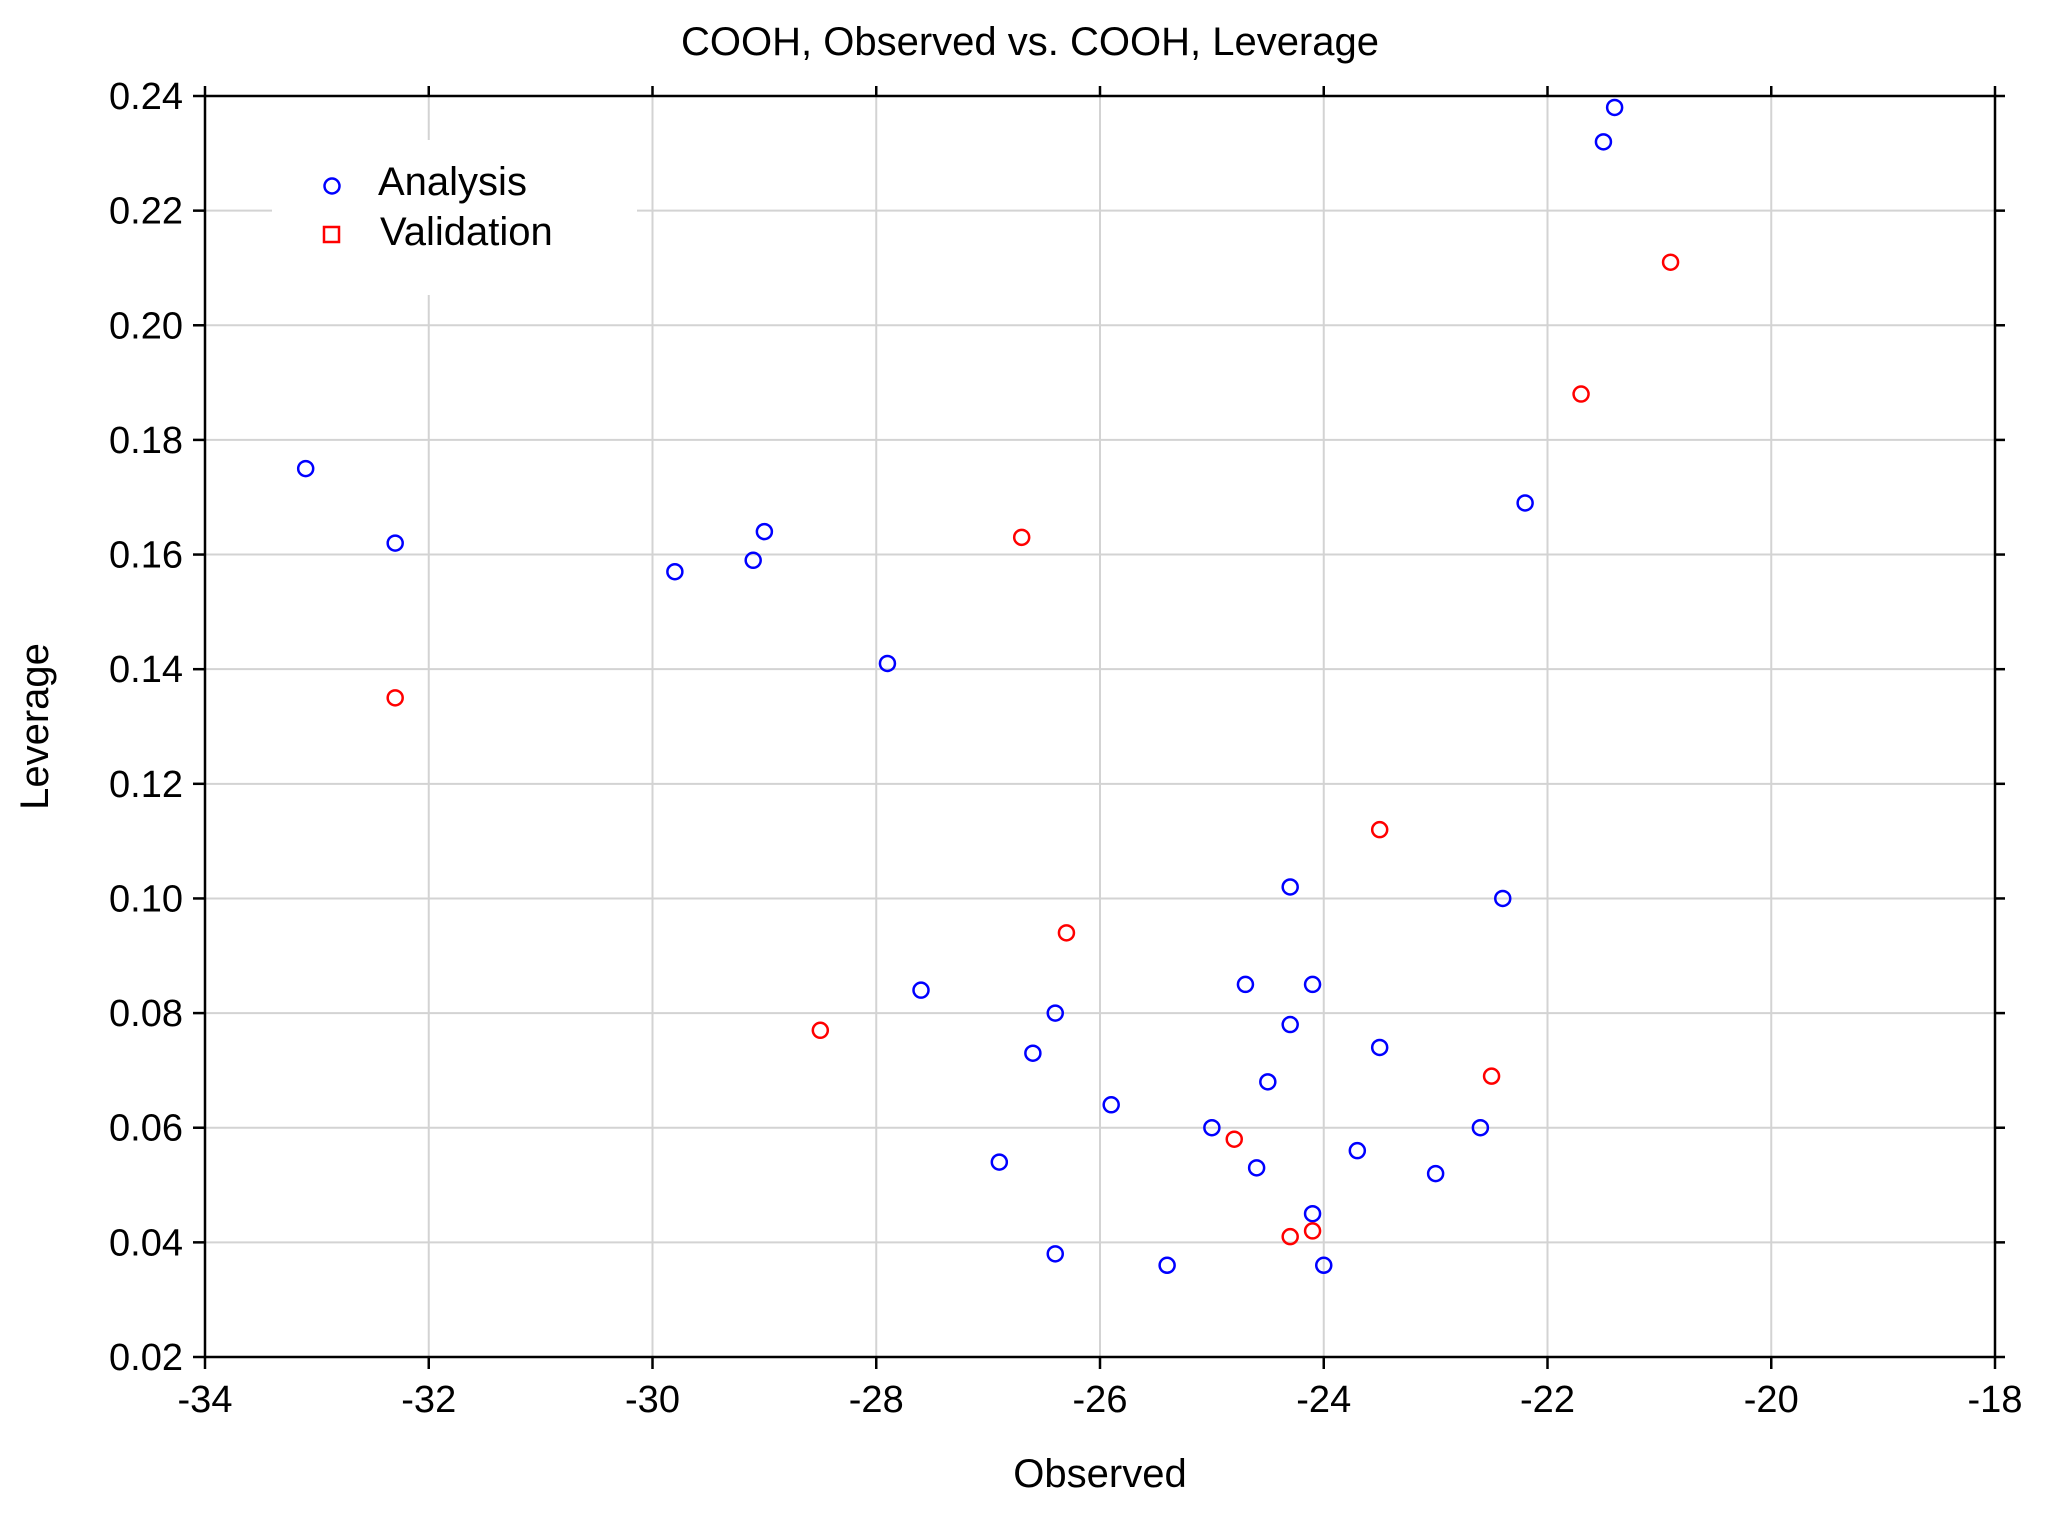 The width and height of the screenshot is (2045, 1517). Describe the element at coordinates (146, 97) in the screenshot. I see `y-tick-label: 0.24` at that location.